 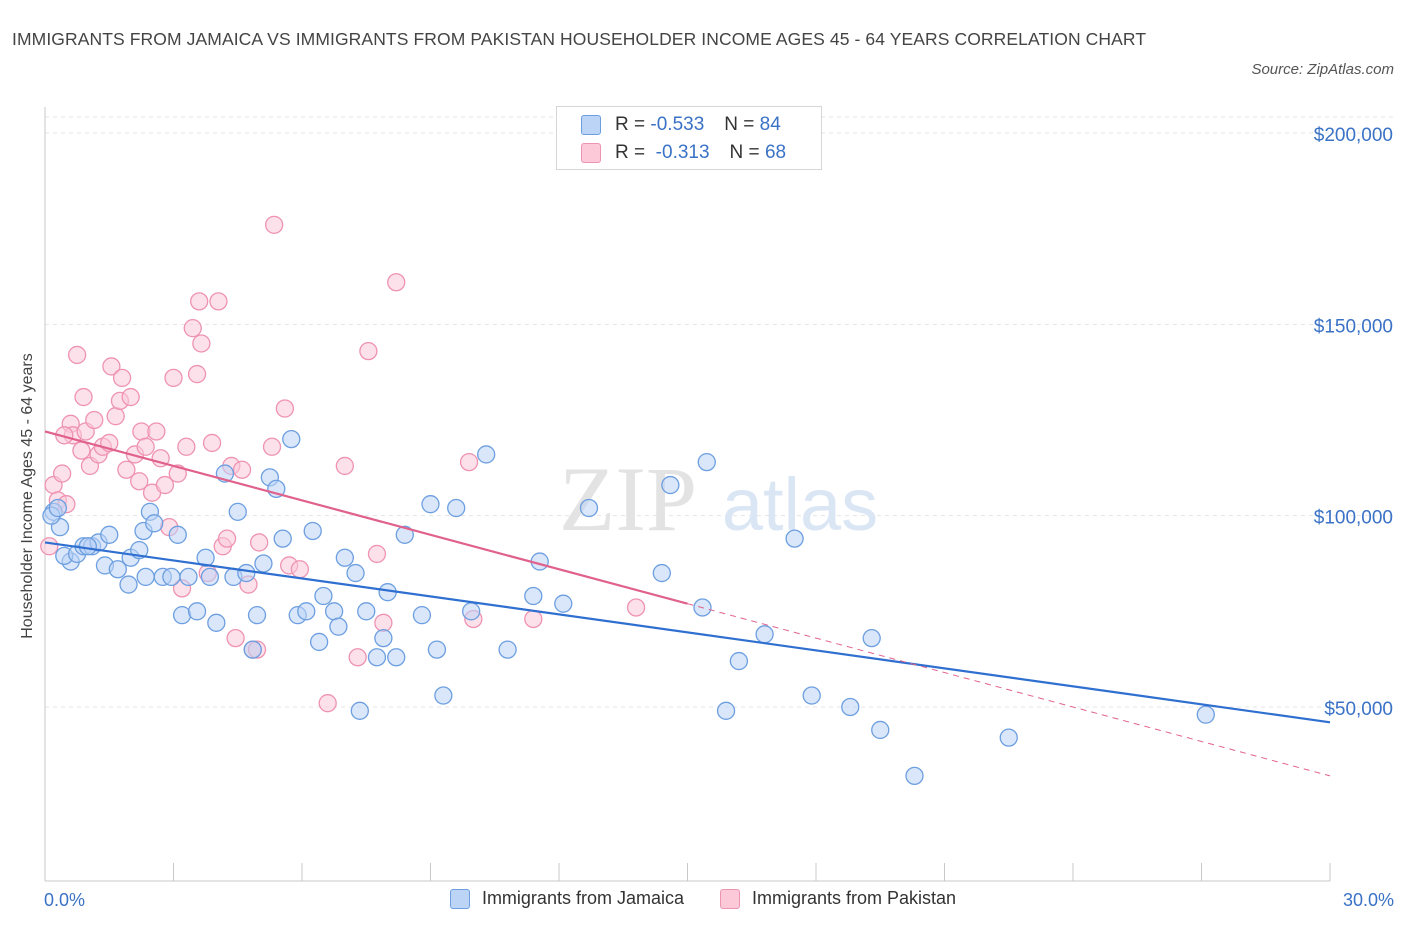 I want to click on y-tick-label: $200,000, so click(x=1353, y=135).